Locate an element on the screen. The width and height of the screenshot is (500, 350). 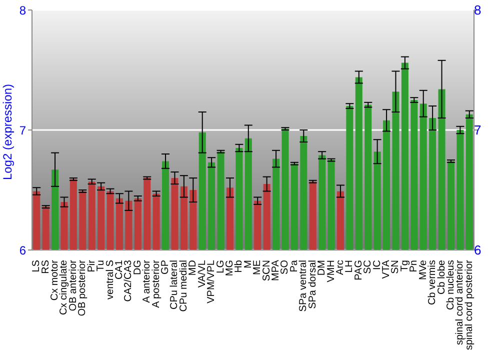
x-tick-label: LH is located at coordinates (350, 266).